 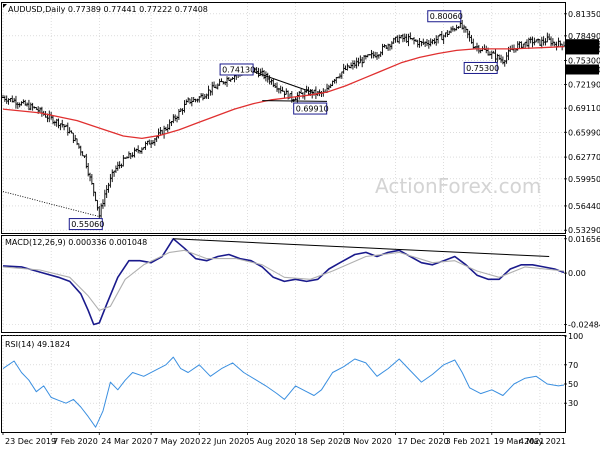 What do you see at coordinates (573, 365) in the screenshot?
I see `rsi-y-tick-label: 70` at bounding box center [573, 365].